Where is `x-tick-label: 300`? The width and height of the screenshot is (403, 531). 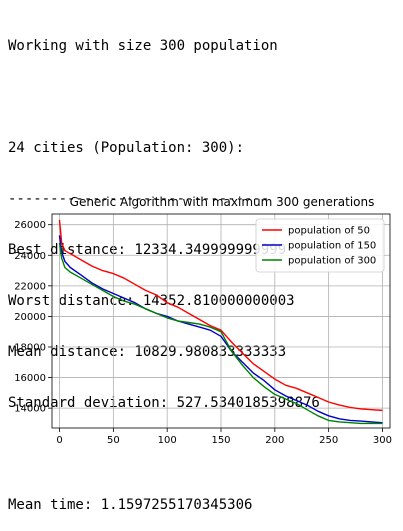 x-tick-label: 300 is located at coordinates (382, 440).